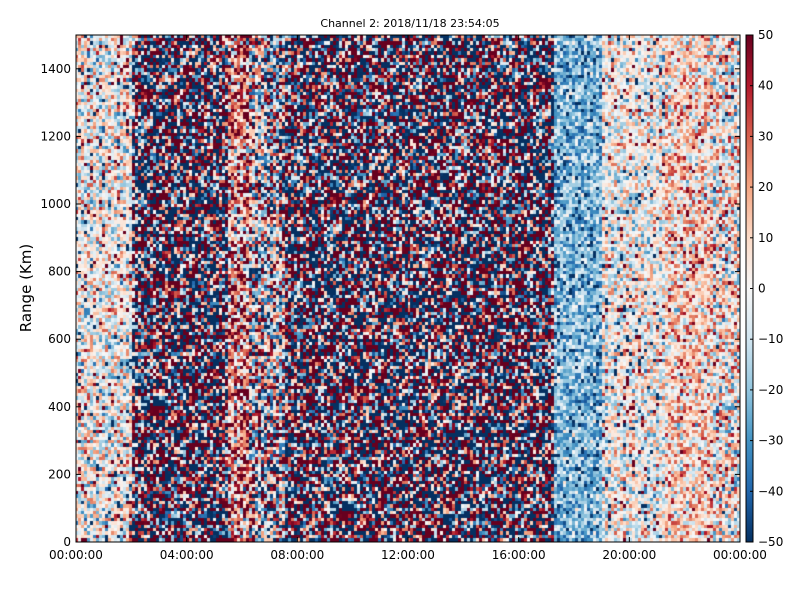 The height and width of the screenshot is (600, 800). I want to click on x-tick-label: 16:00:00, so click(519, 555).